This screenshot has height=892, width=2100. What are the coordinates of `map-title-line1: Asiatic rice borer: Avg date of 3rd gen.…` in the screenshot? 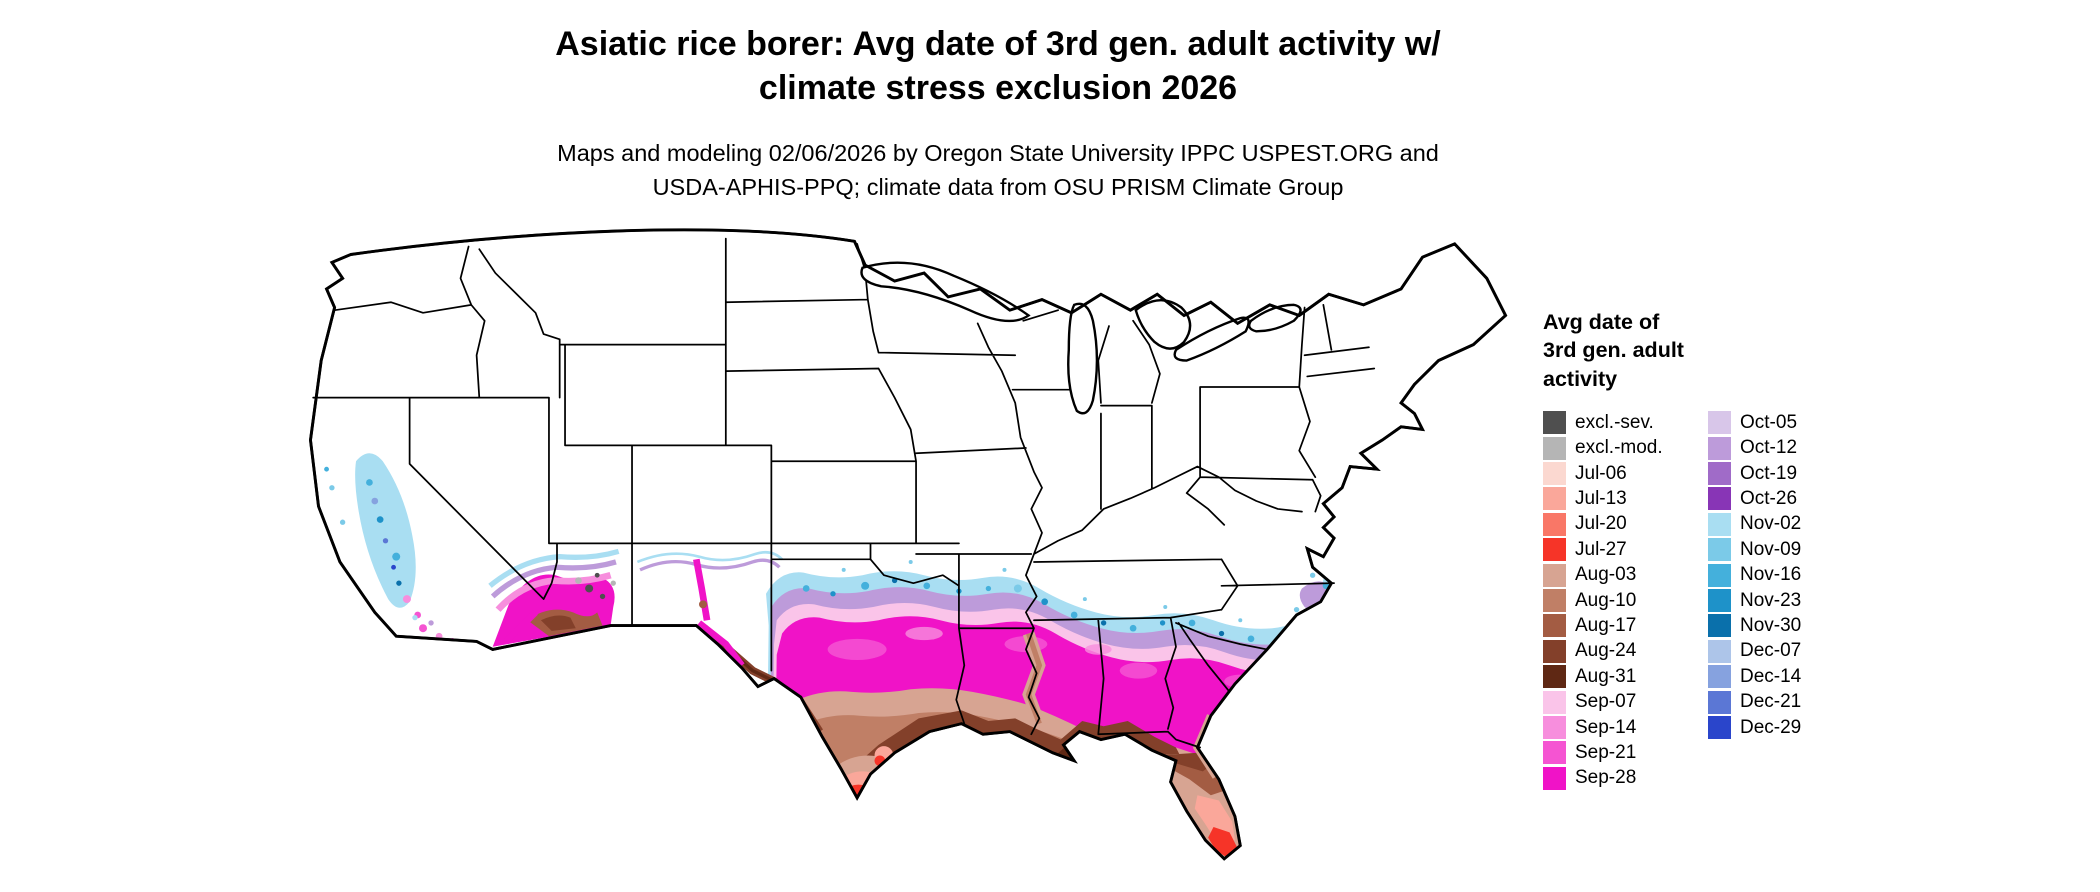 It's located at (998, 44).